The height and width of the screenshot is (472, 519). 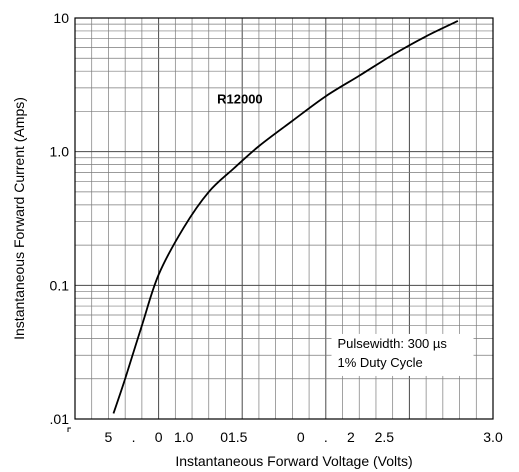 I want to click on y-tick-label: 10, so click(x=61, y=18).